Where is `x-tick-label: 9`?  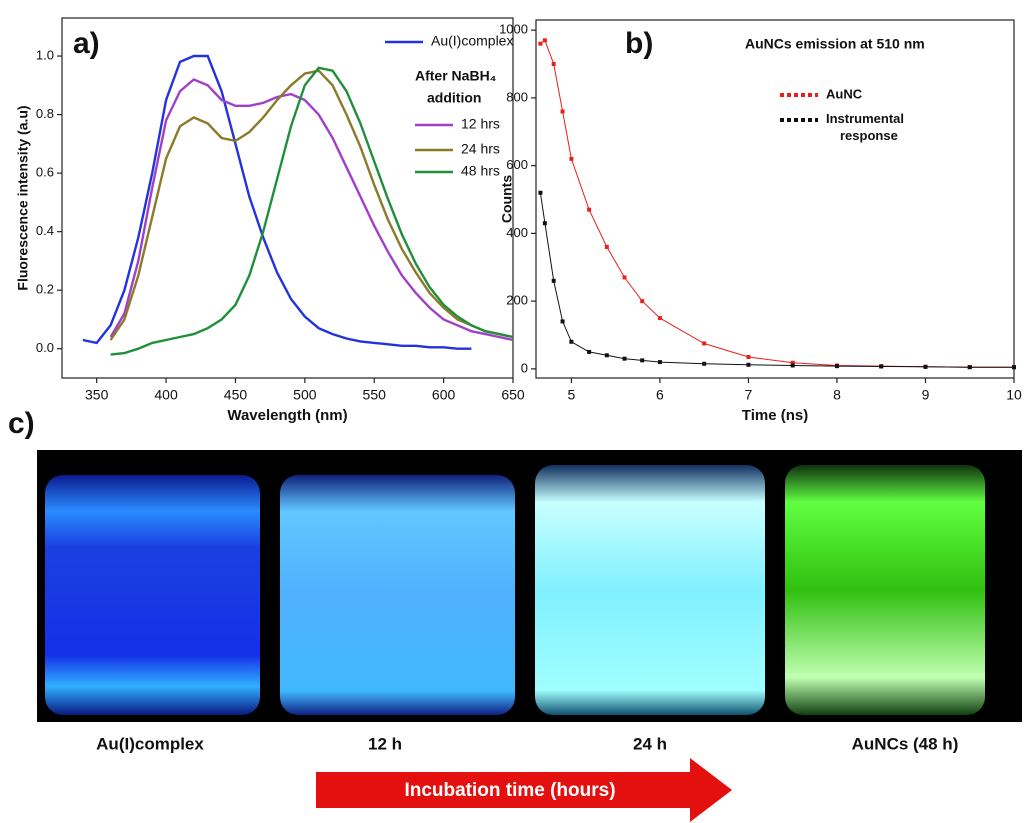 x-tick-label: 9 is located at coordinates (926, 395).